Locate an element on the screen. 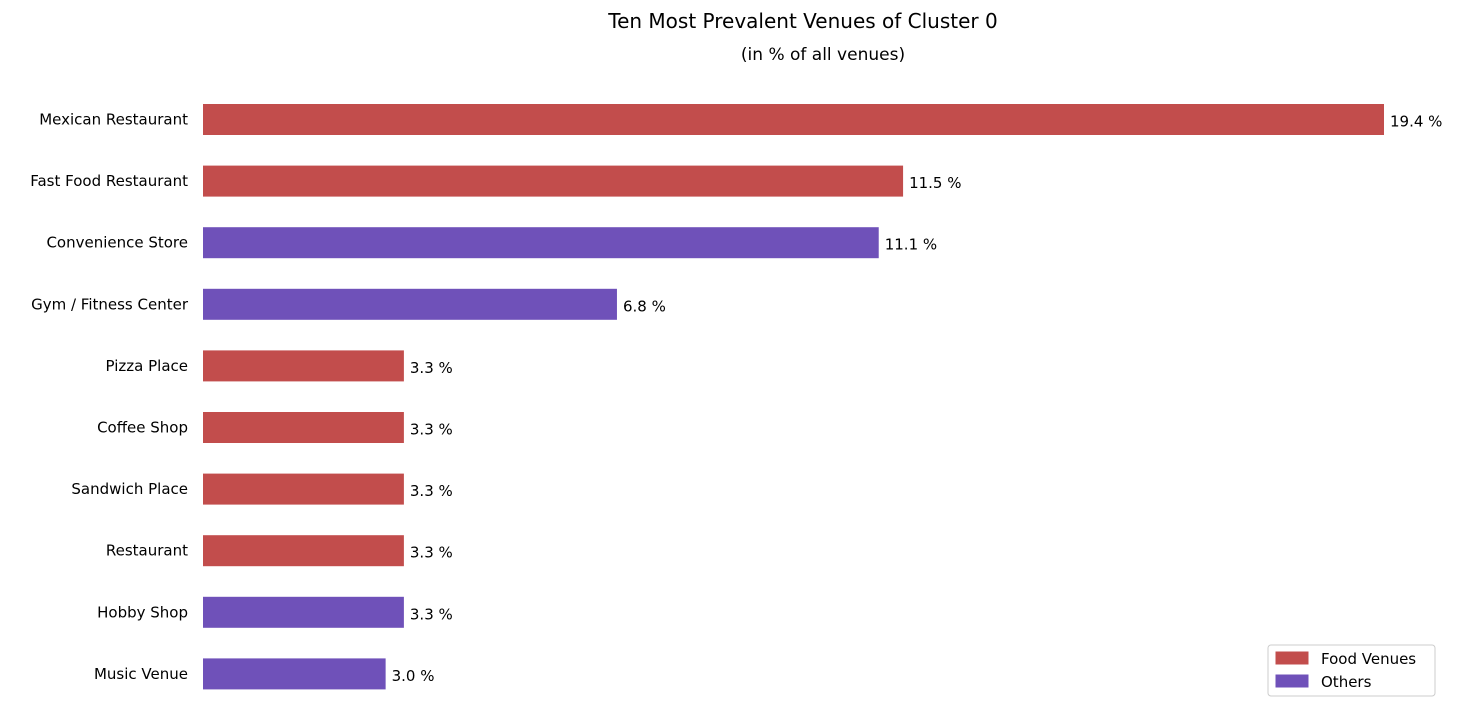 The width and height of the screenshot is (1458, 715). category-label-mexican-restaurant: Mexican Restaurant is located at coordinates (113, 120).